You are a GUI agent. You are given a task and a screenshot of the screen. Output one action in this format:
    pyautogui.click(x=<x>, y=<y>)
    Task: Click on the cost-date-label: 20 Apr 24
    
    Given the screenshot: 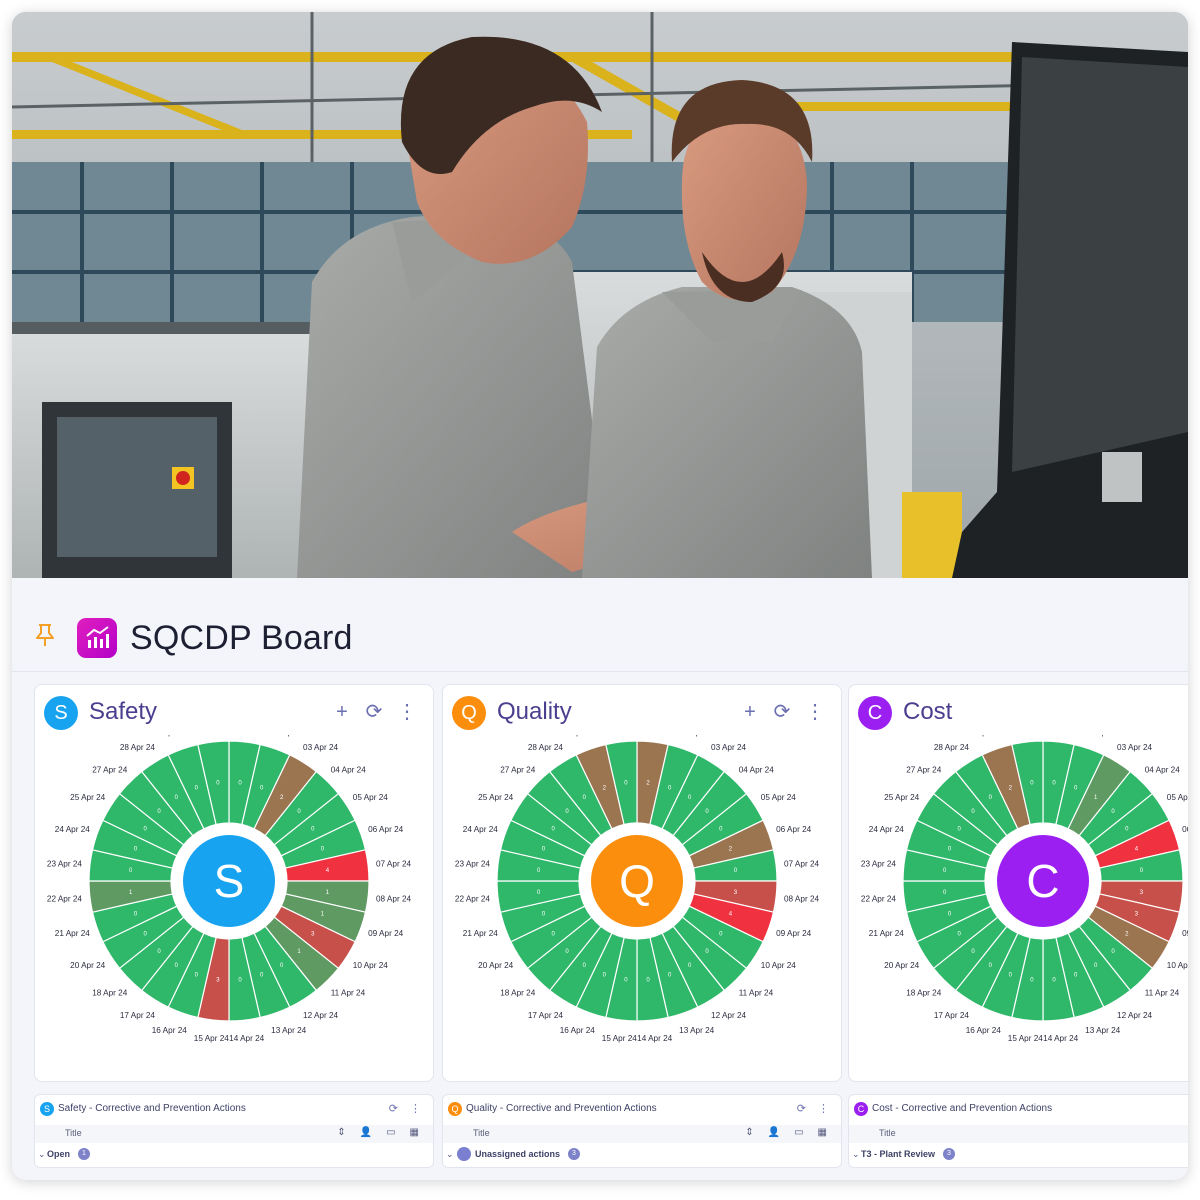 What is the action you would take?
    pyautogui.click(x=901, y=965)
    